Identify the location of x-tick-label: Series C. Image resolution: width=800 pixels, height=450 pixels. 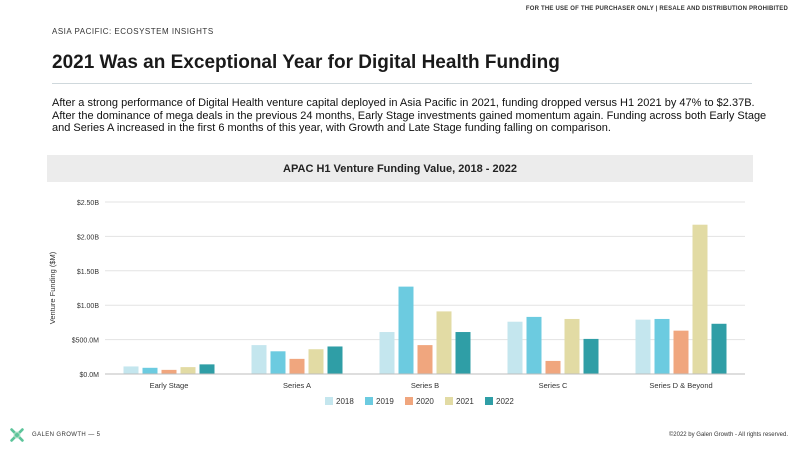
(553, 385).